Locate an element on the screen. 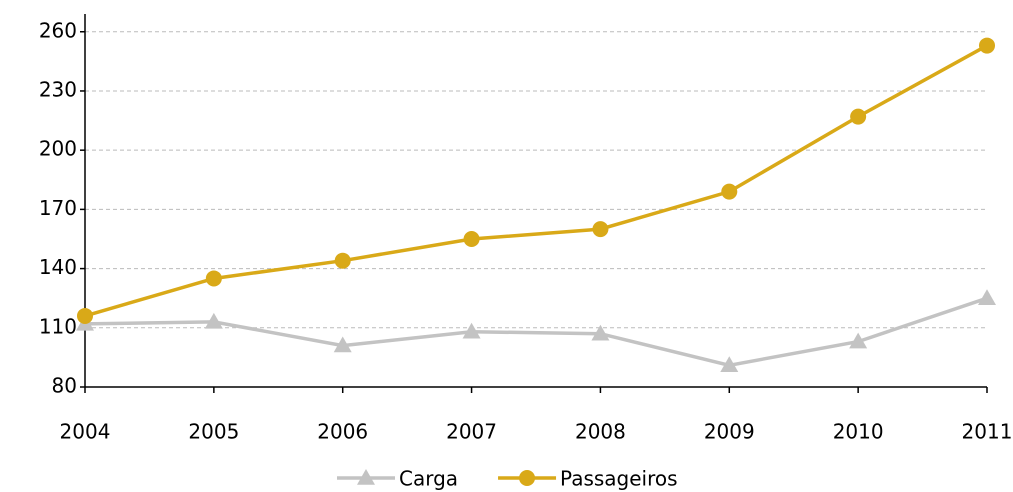 The image size is (1013, 492). x-tick-label: 2004 is located at coordinates (85, 432).